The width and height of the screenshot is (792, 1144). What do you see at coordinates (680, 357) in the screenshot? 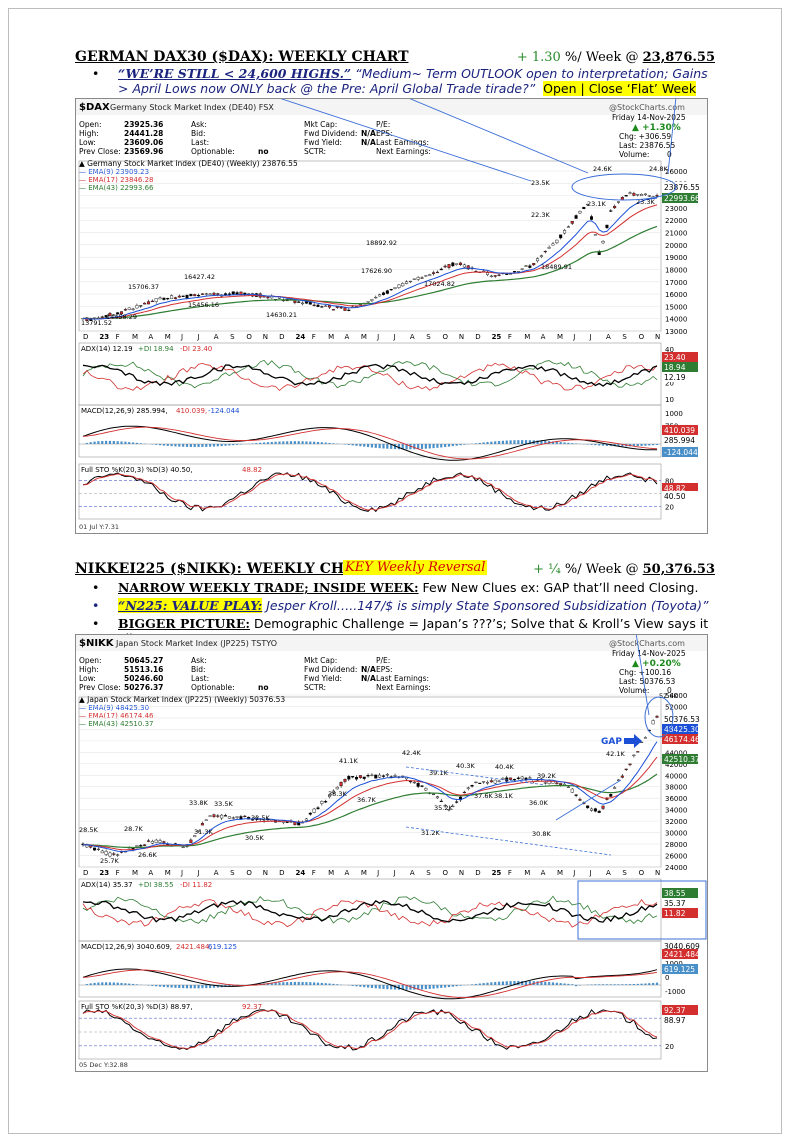
I see `adx-tag-bg` at bounding box center [680, 357].